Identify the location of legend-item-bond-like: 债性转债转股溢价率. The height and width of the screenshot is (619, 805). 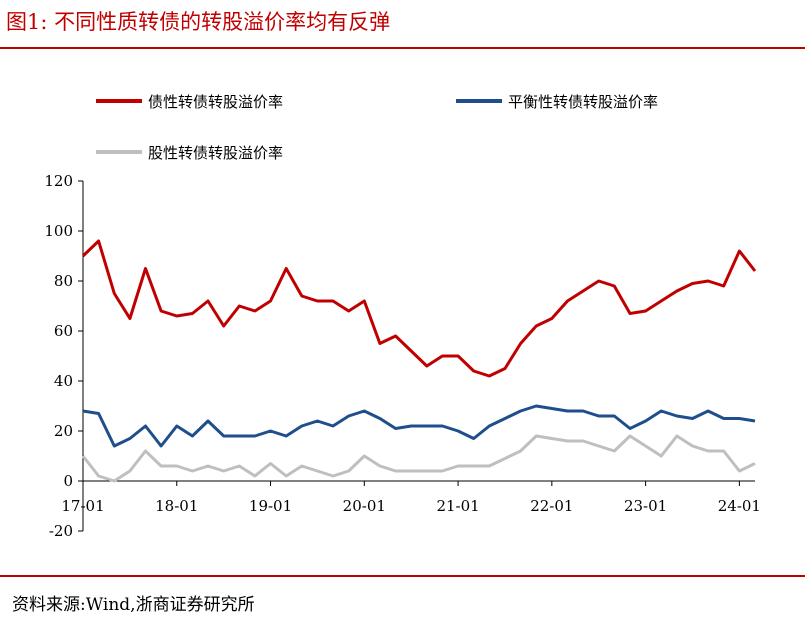
(189, 101).